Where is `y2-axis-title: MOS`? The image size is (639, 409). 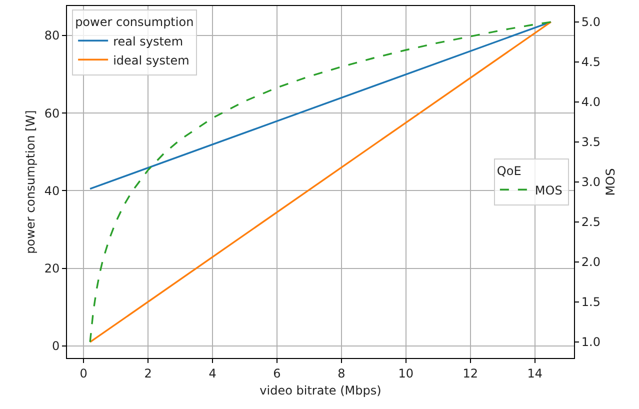
y2-axis-title: MOS is located at coordinates (610, 182).